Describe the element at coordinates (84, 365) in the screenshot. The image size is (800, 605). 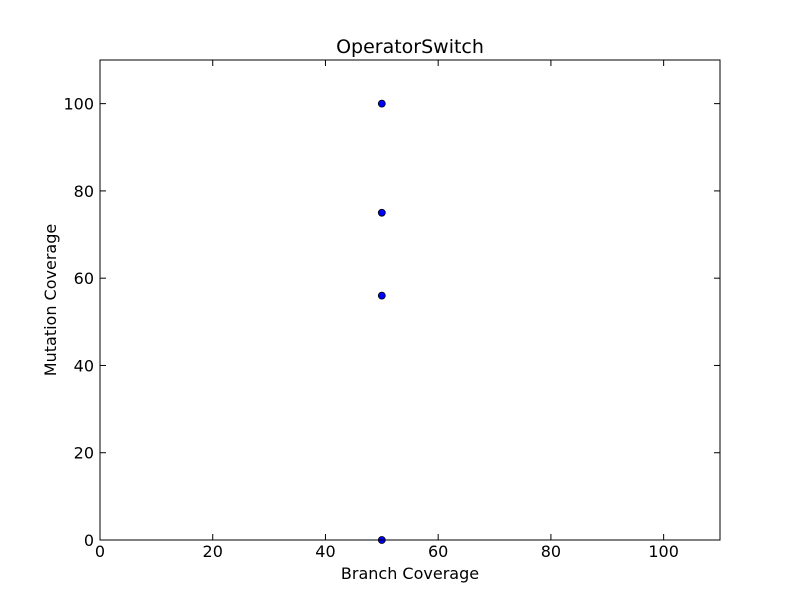
I see `y-tick-label: 40` at that location.